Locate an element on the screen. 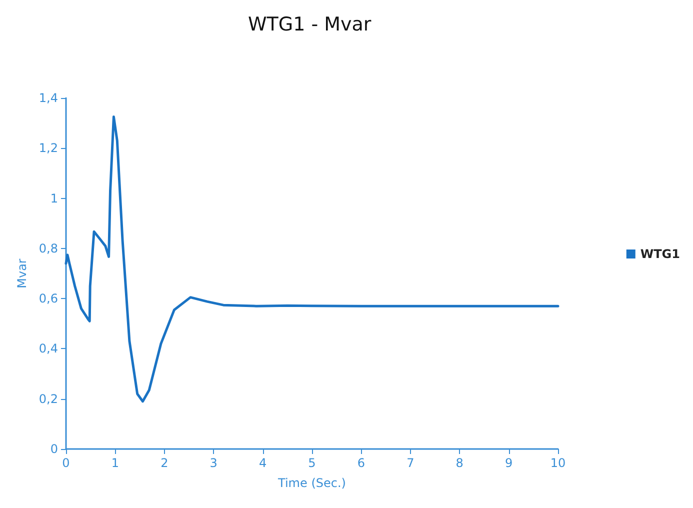 Image resolution: width=693 pixels, height=508 pixels. y-tick-label: 0,8 is located at coordinates (48, 248).